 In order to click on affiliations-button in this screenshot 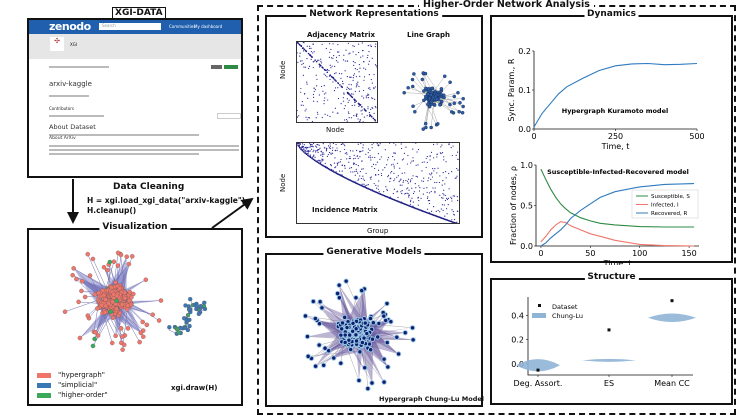, I will do `click(229, 116)`.